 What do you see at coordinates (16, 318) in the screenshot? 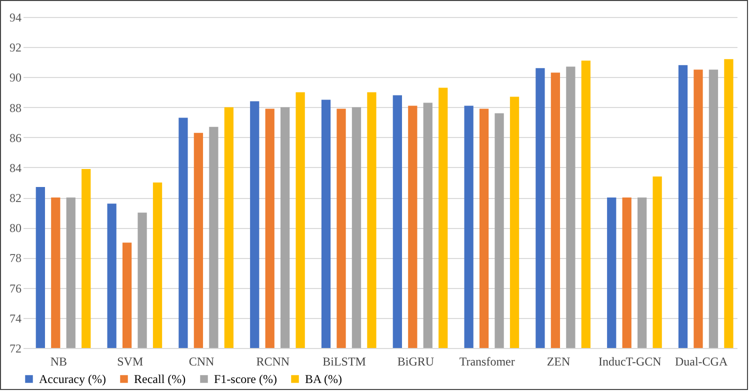
I see `y-tick-label: 74` at bounding box center [16, 318].